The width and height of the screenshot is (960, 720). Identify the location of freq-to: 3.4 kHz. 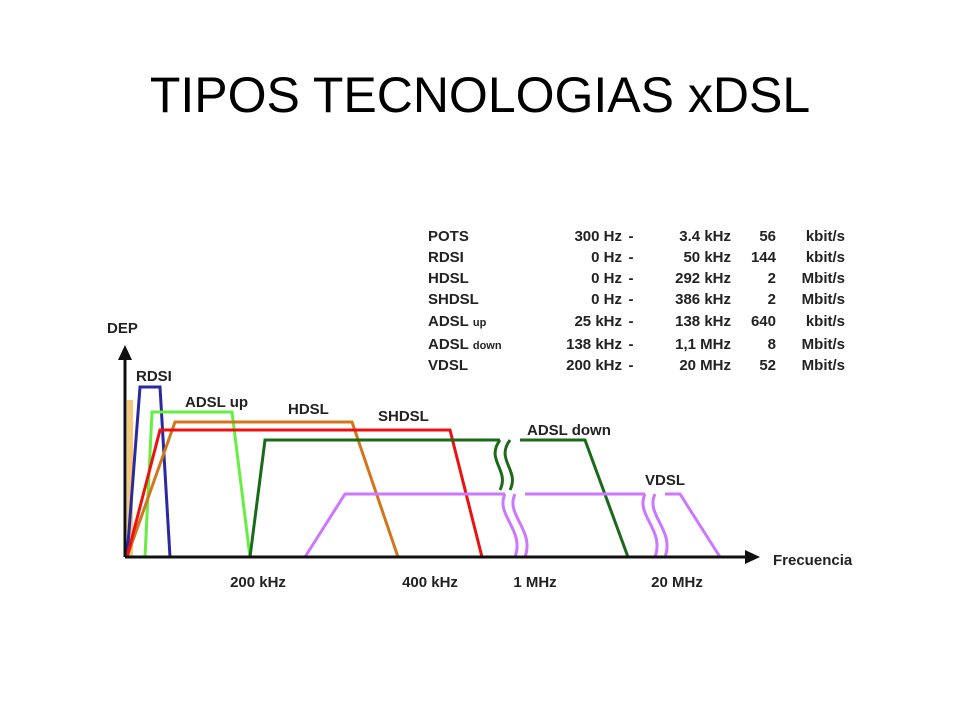
(705, 236).